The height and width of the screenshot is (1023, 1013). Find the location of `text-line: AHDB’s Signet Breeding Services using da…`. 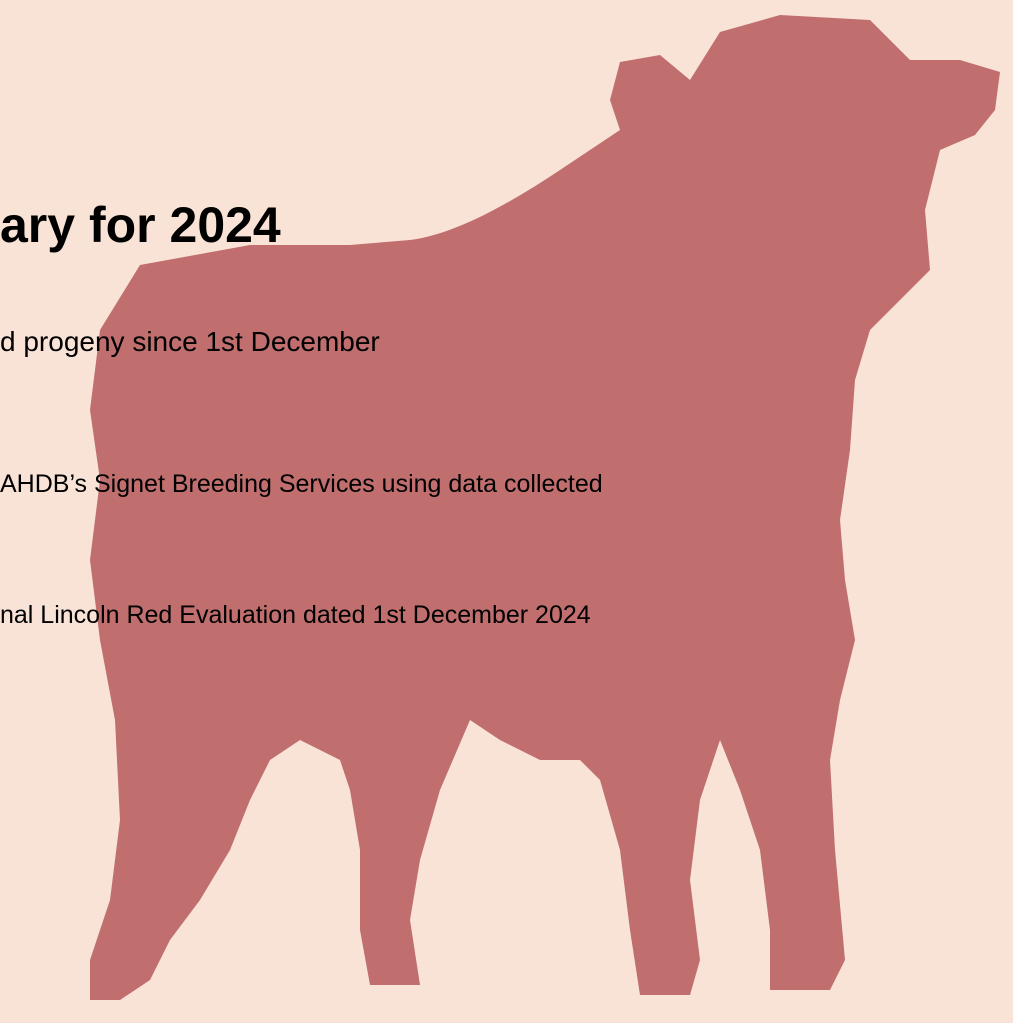

text-line: AHDB’s Signet Breeding Services using da… is located at coordinates (301, 484).